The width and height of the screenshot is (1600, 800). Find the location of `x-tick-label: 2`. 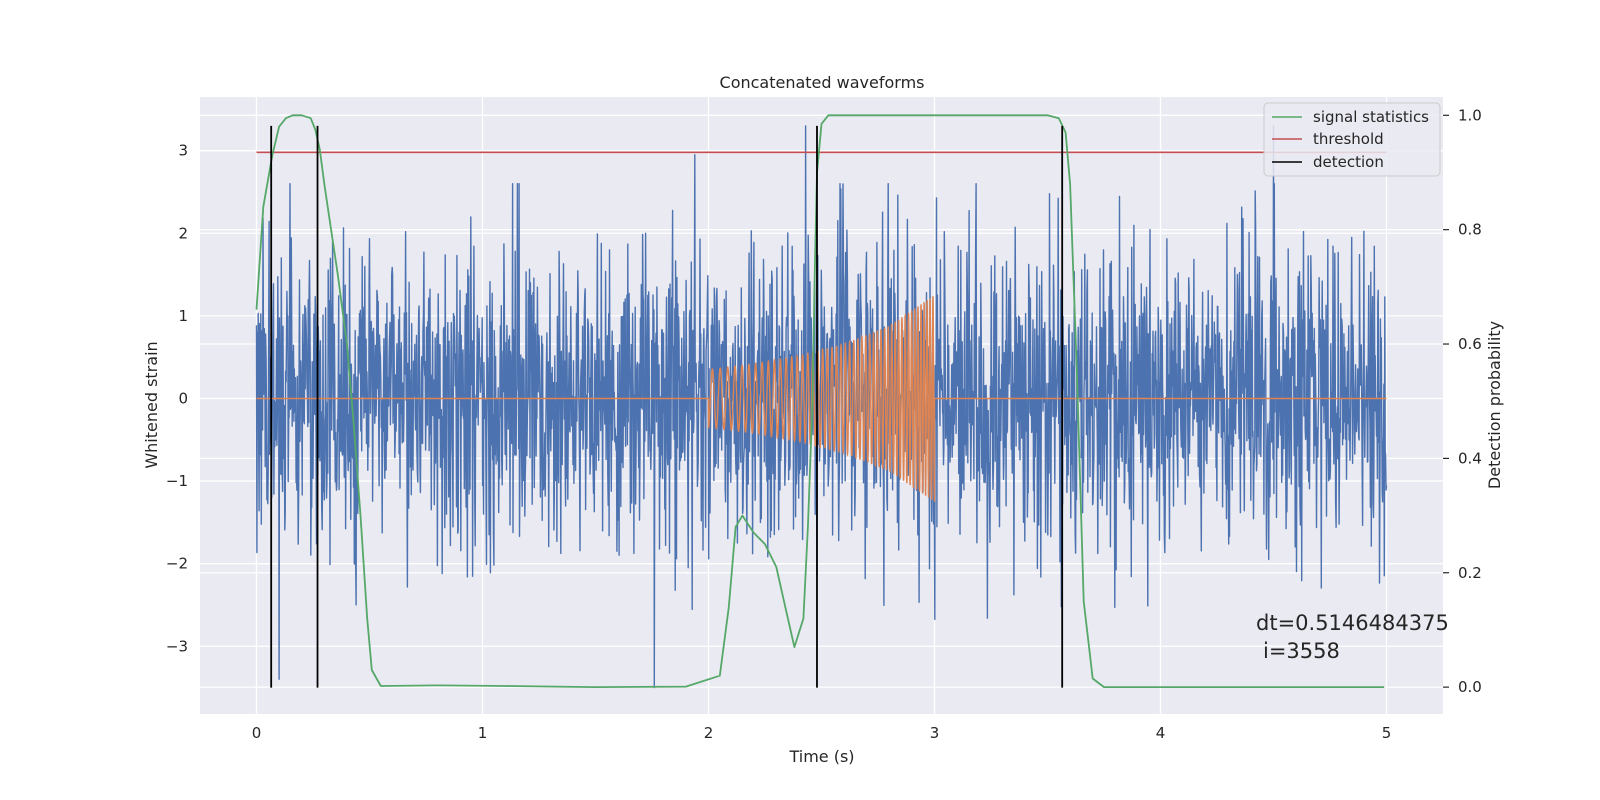

x-tick-label: 2 is located at coordinates (709, 733).